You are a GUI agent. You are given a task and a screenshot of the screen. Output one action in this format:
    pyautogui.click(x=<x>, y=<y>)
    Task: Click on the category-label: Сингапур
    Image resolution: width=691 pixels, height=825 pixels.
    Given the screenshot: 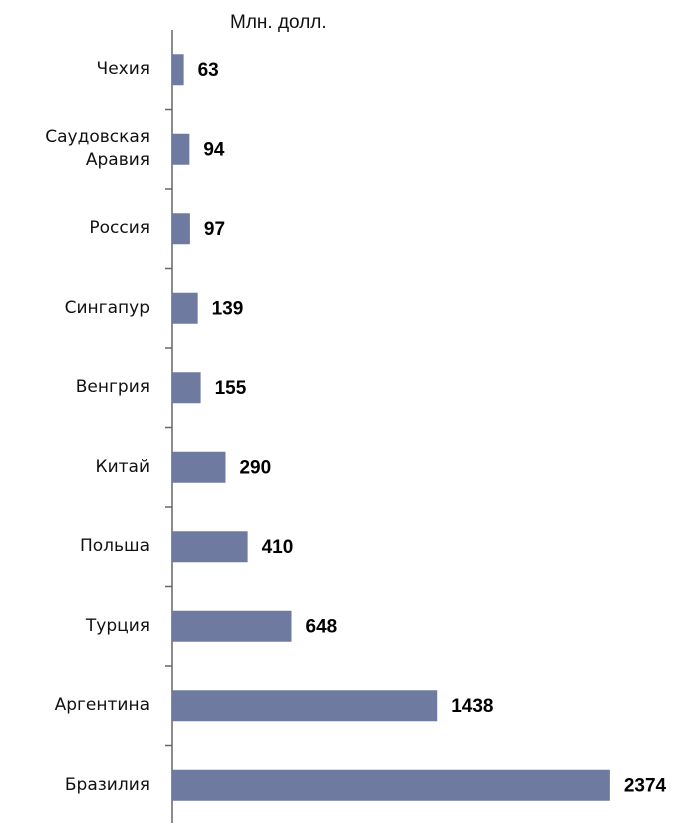 What is the action you would take?
    pyautogui.click(x=75, y=309)
    